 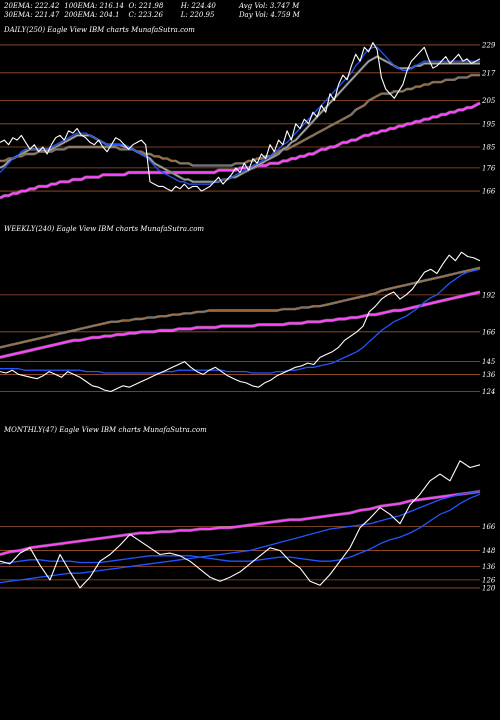 I want to click on monthly-ema-long-line, so click(x=240, y=523).